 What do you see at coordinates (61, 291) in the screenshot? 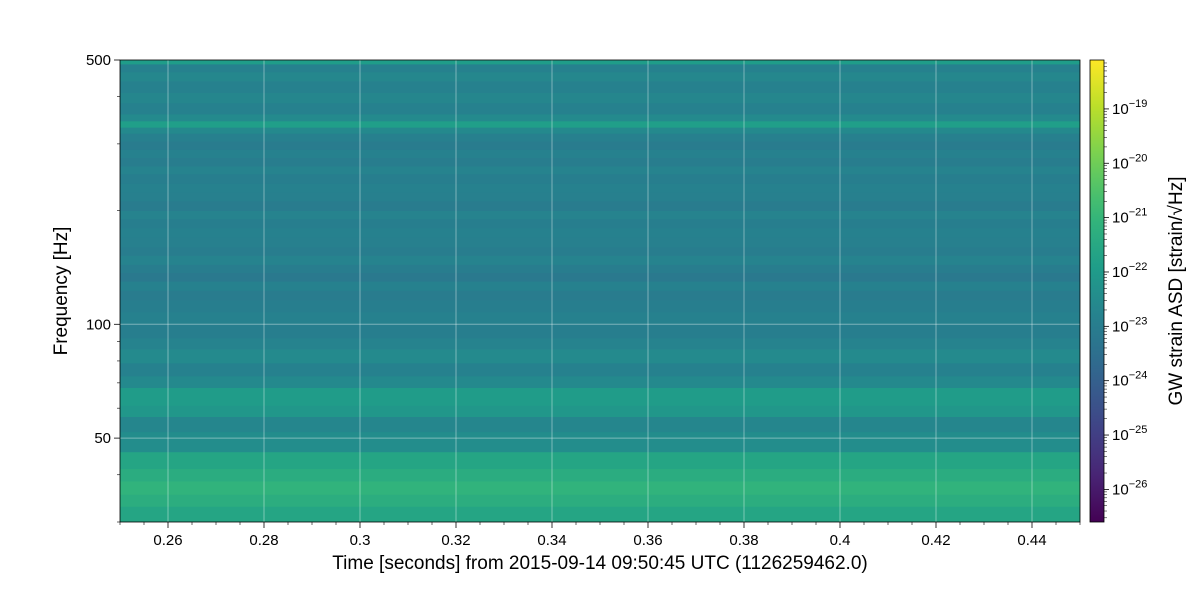
I see `y-axis-label: Frequency [Hz]` at bounding box center [61, 291].